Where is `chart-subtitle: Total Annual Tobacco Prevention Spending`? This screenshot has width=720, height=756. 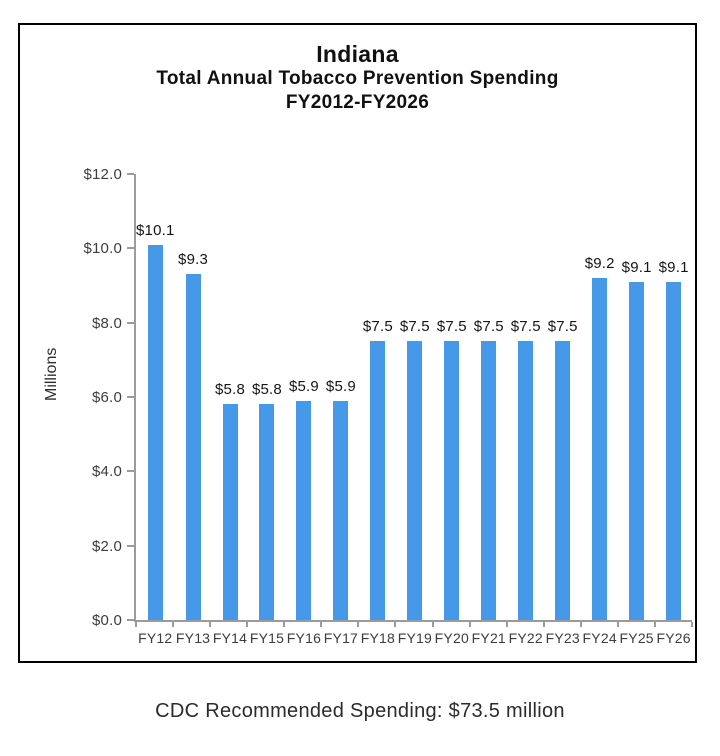
chart-subtitle: Total Annual Tobacco Prevention Spending is located at coordinates (357, 78).